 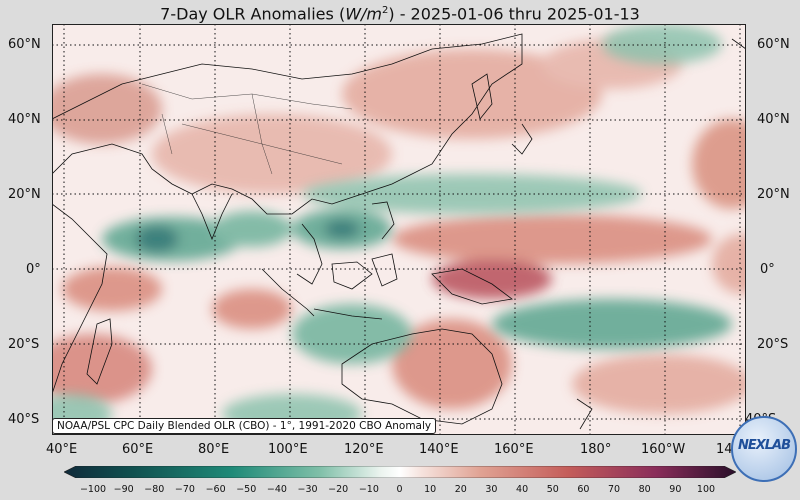 I want to click on colorbar-tick-label: −100, so click(x=93, y=489).